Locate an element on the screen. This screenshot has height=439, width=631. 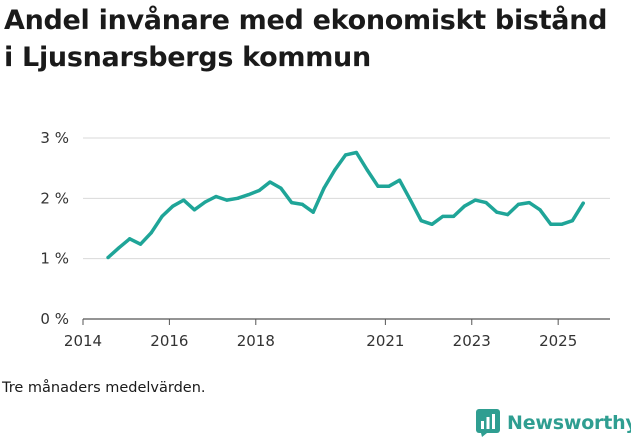
y-axis: 0 % 1 % 2 % 3 % is located at coordinates (54, 228).